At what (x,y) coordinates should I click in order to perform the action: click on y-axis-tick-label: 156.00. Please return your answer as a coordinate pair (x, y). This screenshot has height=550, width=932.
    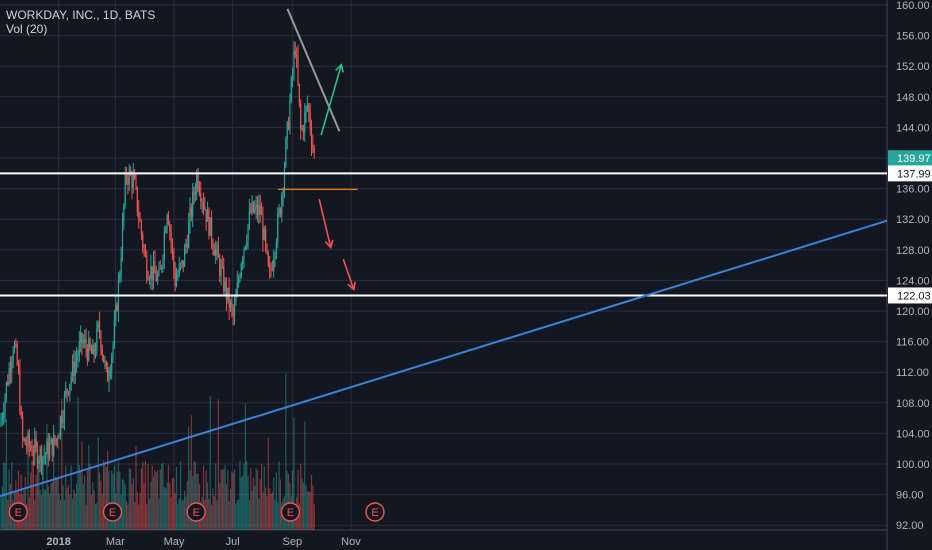
    Looking at the image, I should click on (913, 37).